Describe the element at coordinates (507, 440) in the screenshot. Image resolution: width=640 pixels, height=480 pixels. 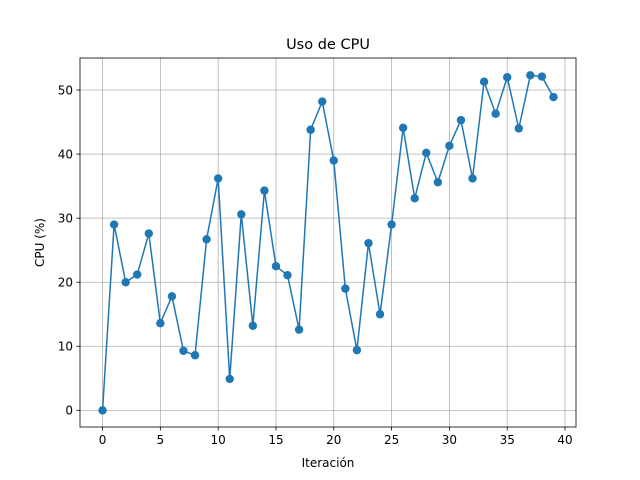
I see `x-tick-label: 35` at that location.